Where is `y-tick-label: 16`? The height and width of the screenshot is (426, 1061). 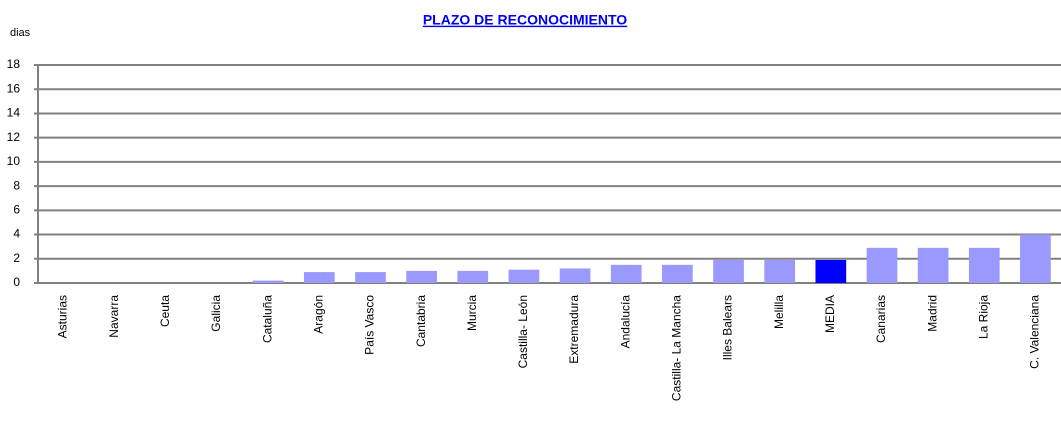
y-tick-label: 16 is located at coordinates (14, 88).